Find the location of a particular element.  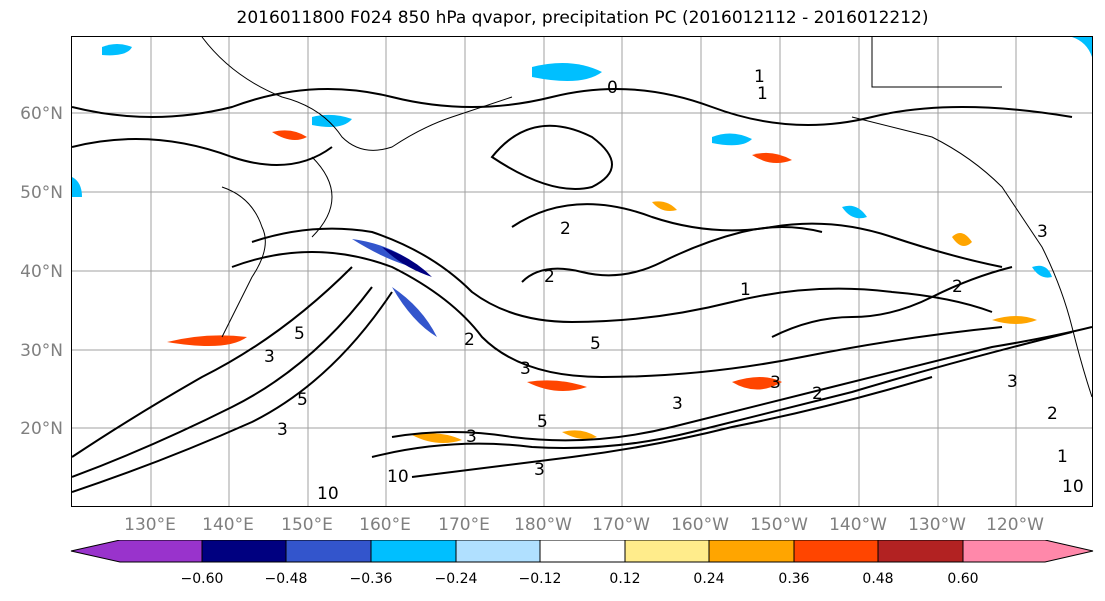

colorbar-tick-label: 0.48 is located at coordinates (878, 579).